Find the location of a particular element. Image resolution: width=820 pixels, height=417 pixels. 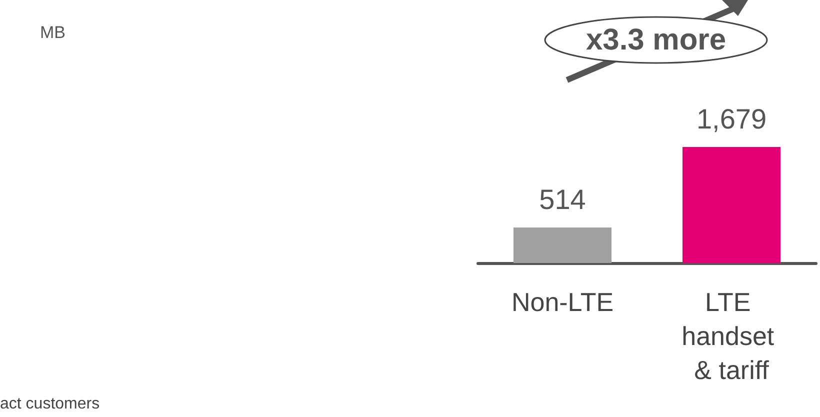

x-tick-label: LTE handset & tariff is located at coordinates (732, 336).